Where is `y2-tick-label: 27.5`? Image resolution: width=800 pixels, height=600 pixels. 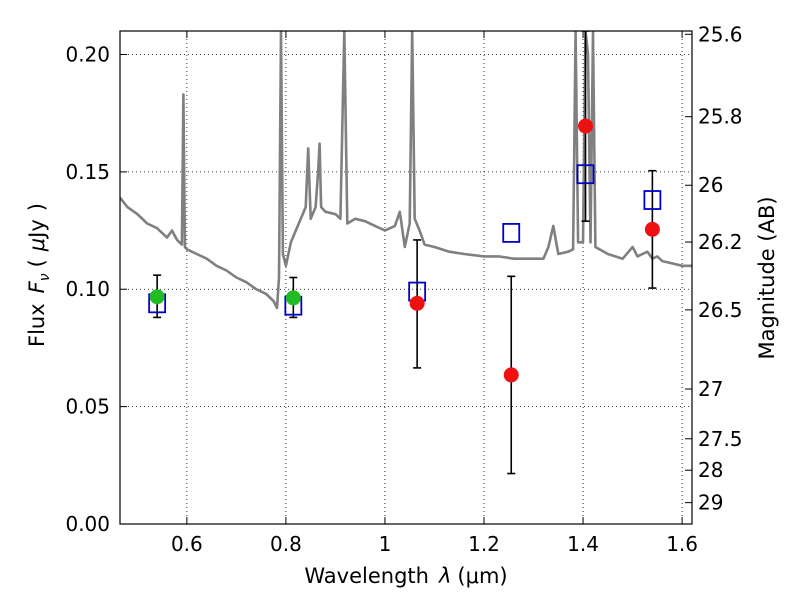 y2-tick-label: 27.5 is located at coordinates (720, 439).